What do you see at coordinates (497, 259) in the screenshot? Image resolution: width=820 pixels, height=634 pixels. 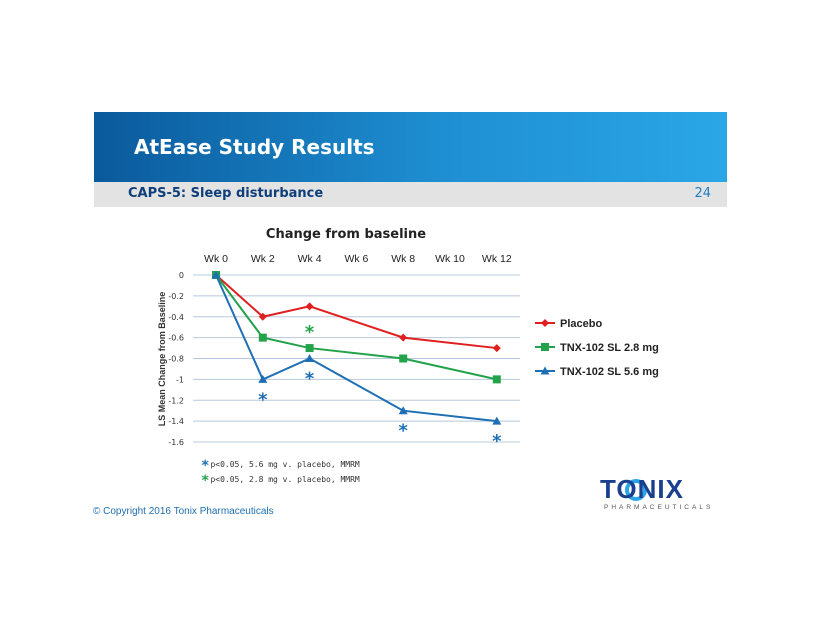 I see `x-tick-label: Wk 12` at bounding box center [497, 259].